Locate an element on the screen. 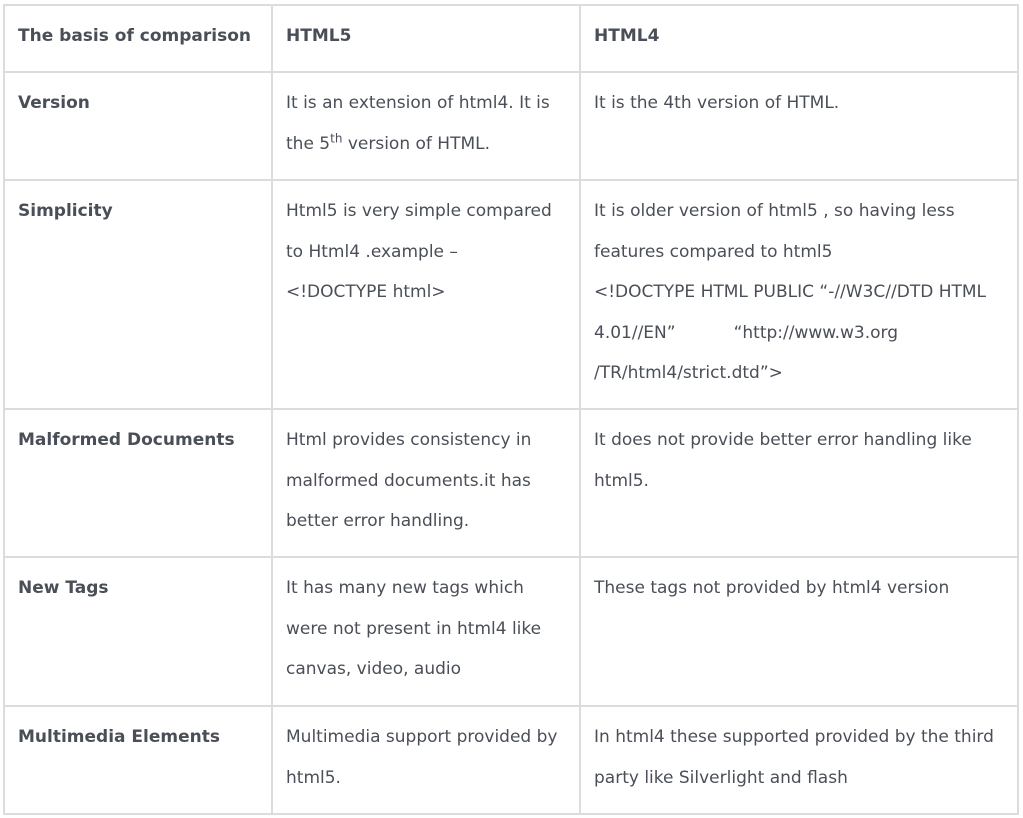 The width and height of the screenshot is (1023, 818). cell-text: version of HTML. is located at coordinates (416, 143).